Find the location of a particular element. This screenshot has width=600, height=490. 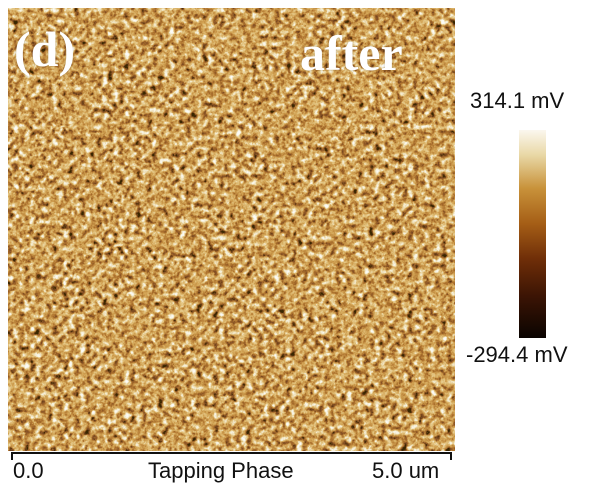

condition-label: after is located at coordinates (351, 53).